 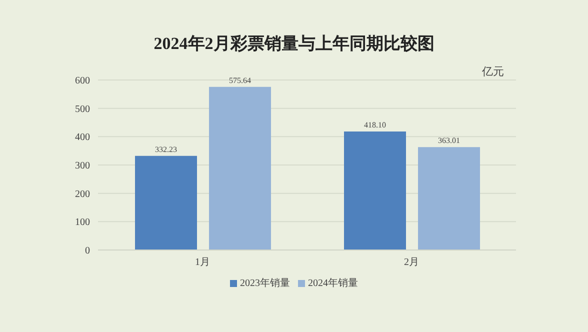 I want to click on legend-label: 2024年销量, so click(x=332, y=283).